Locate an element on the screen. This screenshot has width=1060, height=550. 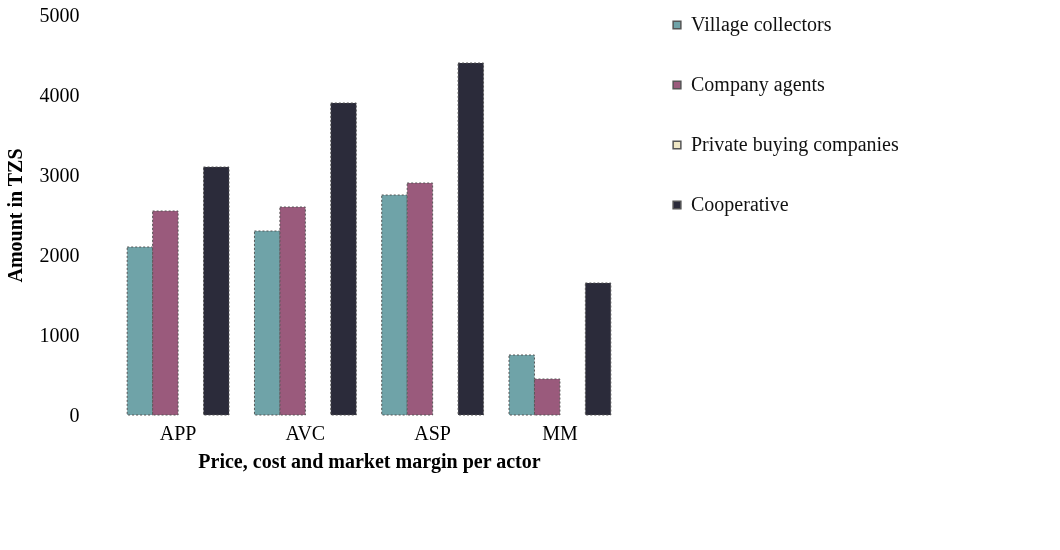
x-tick-label: MM is located at coordinates (560, 432).